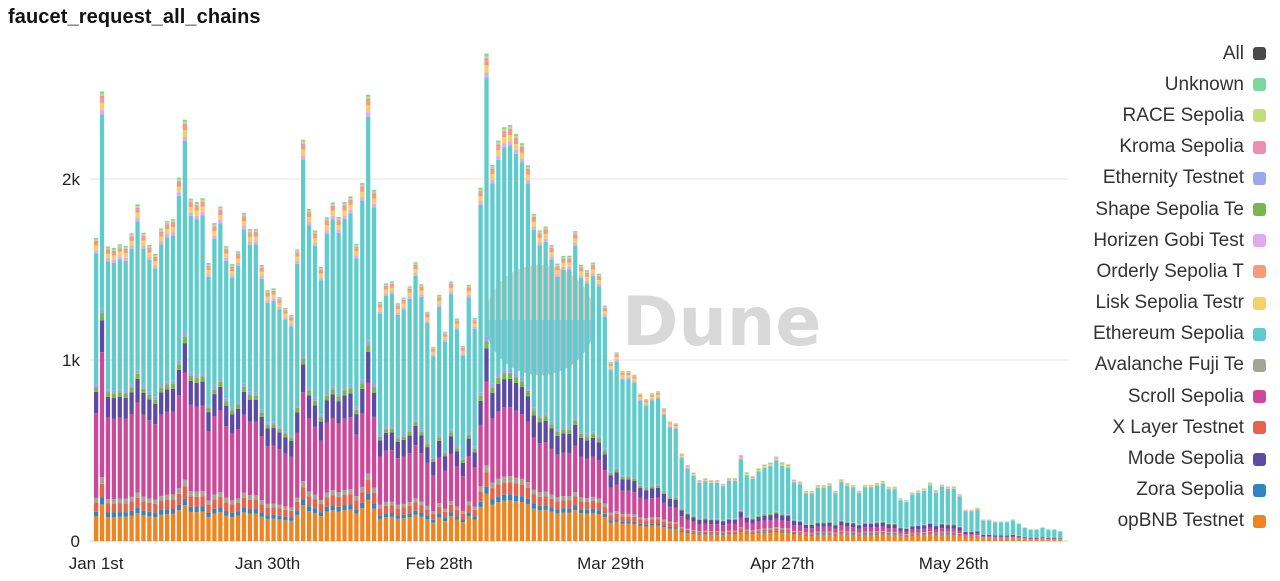  Describe the element at coordinates (1166, 209) in the screenshot. I see `legend-item: Shape Sepolia Te` at that location.